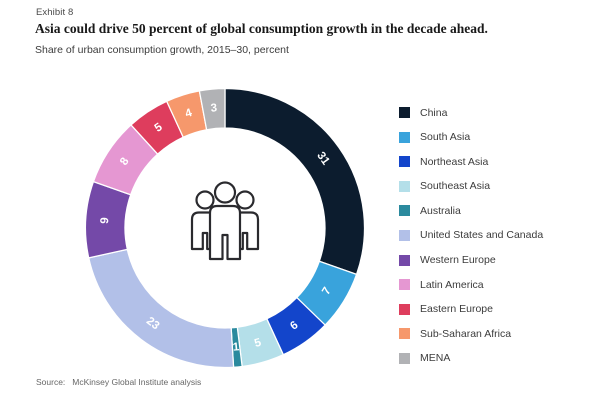 Image resolution: width=600 pixels, height=401 pixels. I want to click on legend-item-northeast-asia: Northeast Asia, so click(471, 161).